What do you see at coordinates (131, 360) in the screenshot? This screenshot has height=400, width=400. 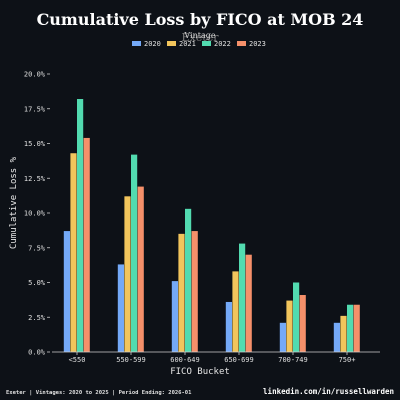 I see `x-tick-label: 550-599` at bounding box center [131, 360].